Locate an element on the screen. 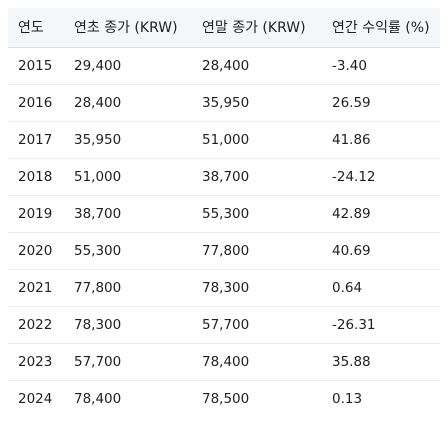  cell-year: 2016 is located at coordinates (36, 103).